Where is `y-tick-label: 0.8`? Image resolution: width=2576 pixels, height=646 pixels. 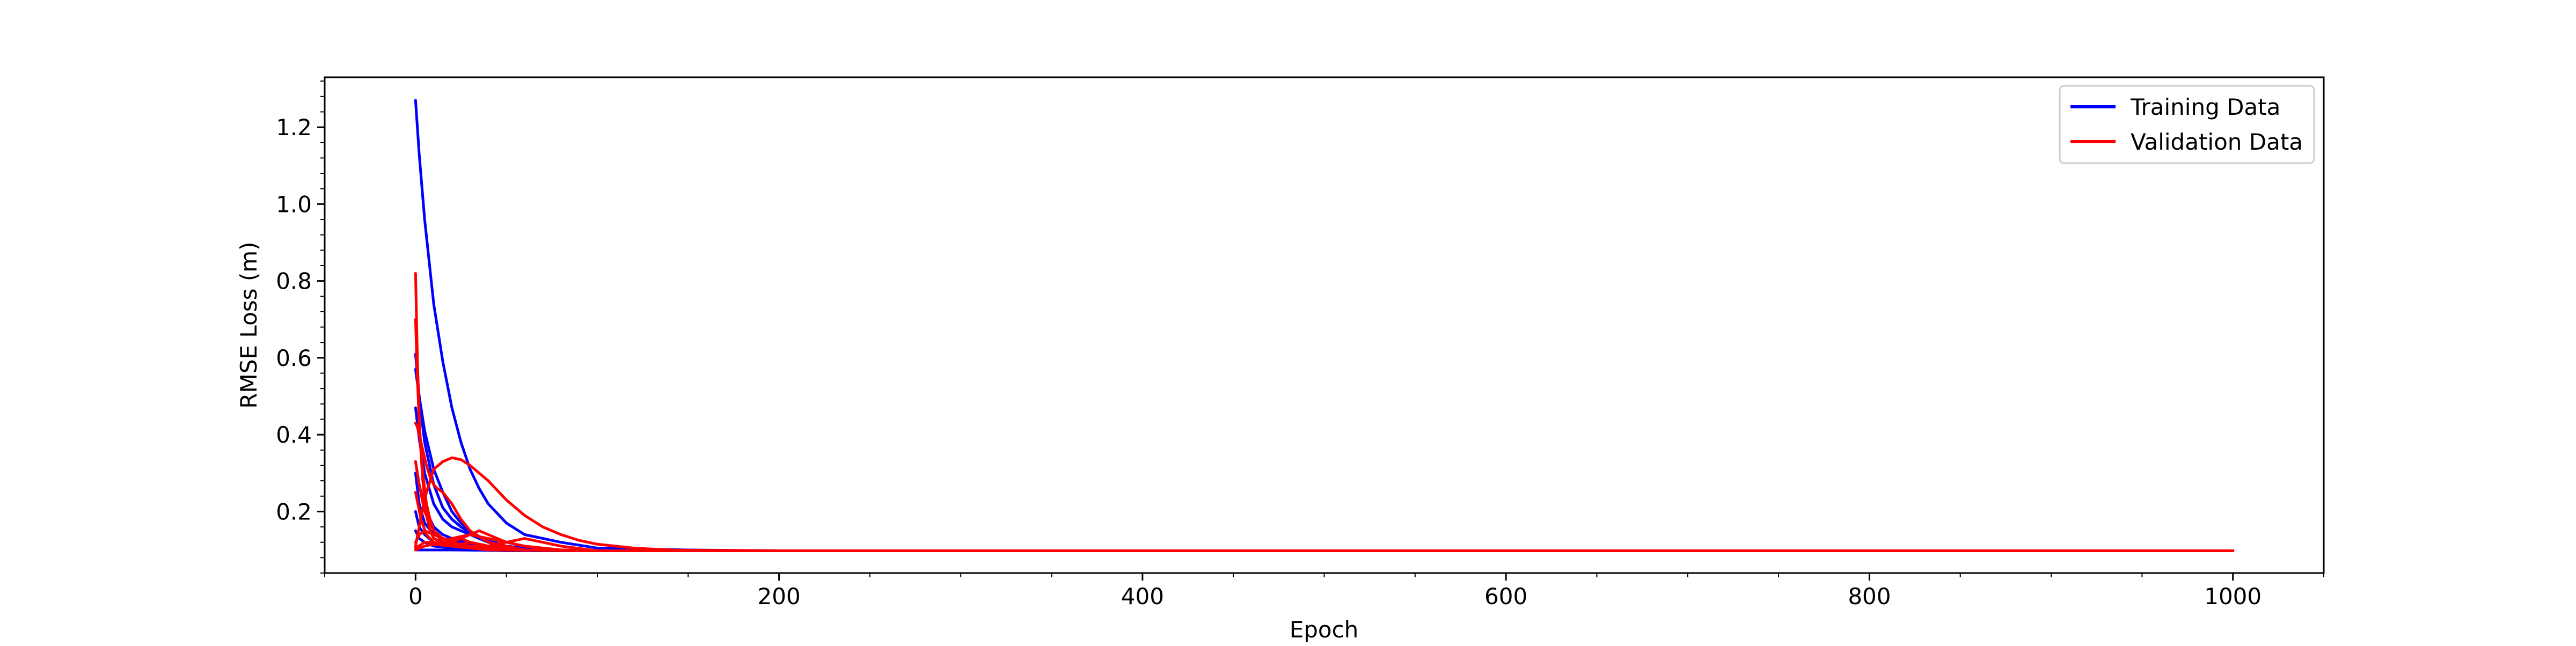
y-tick-label: 0.8 is located at coordinates (294, 281).